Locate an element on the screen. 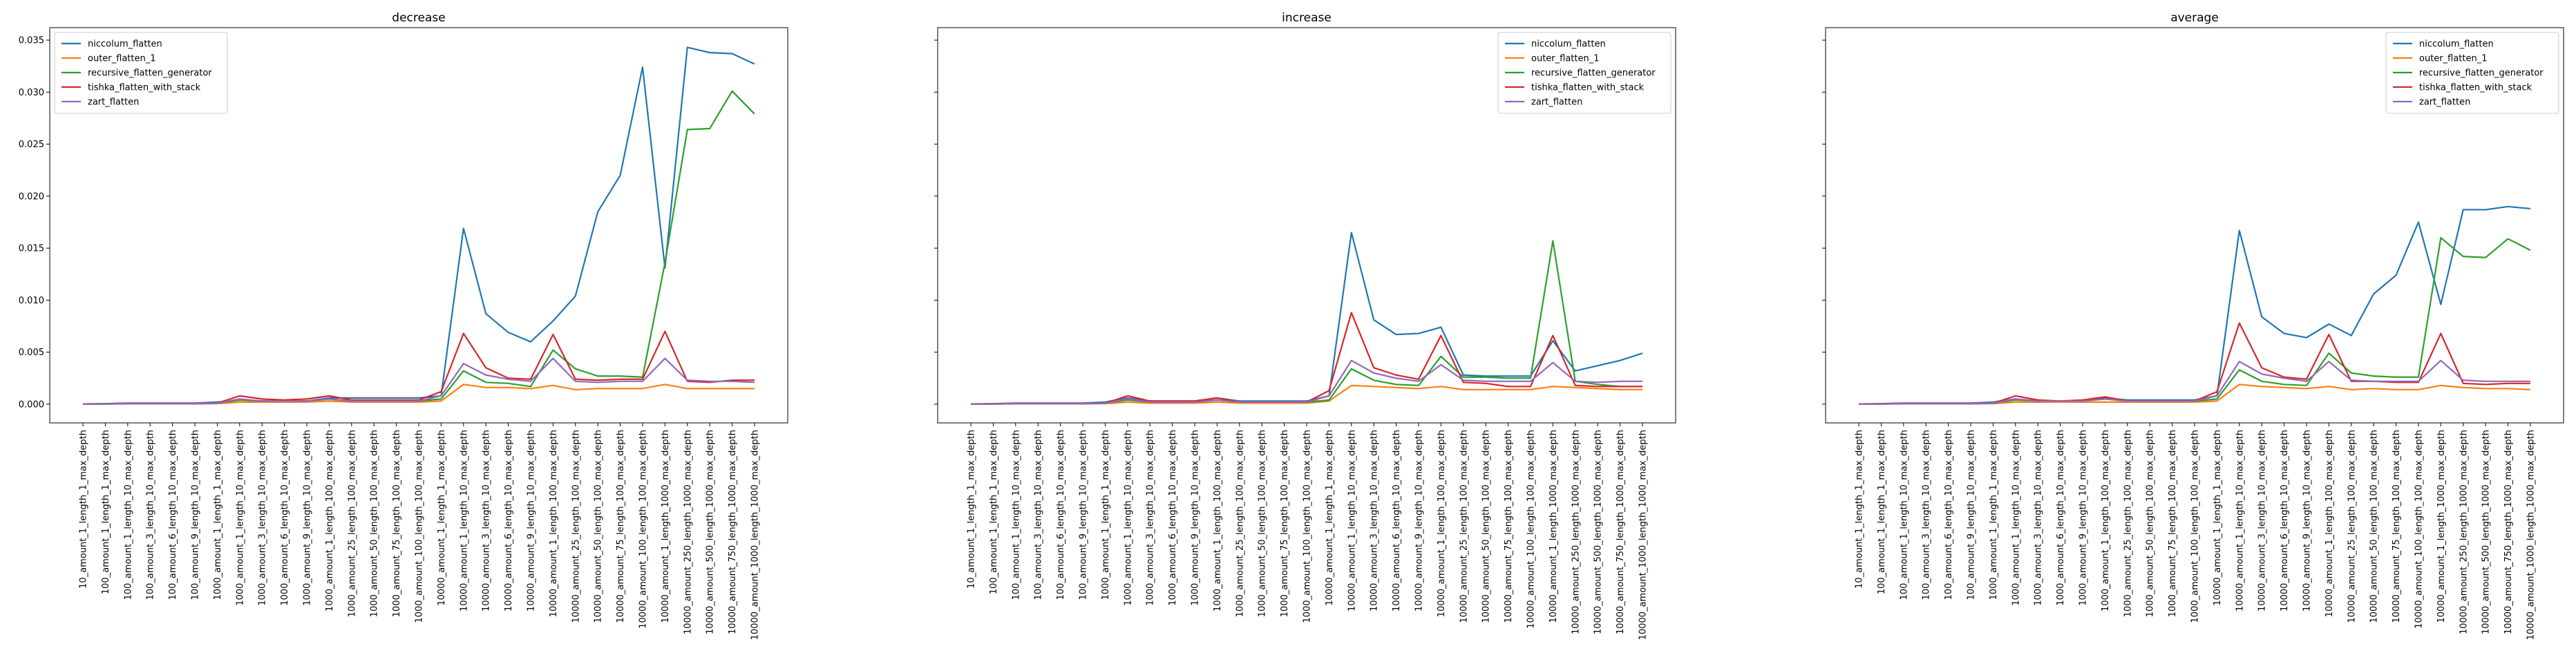  chart-title: average is located at coordinates (2194, 18).